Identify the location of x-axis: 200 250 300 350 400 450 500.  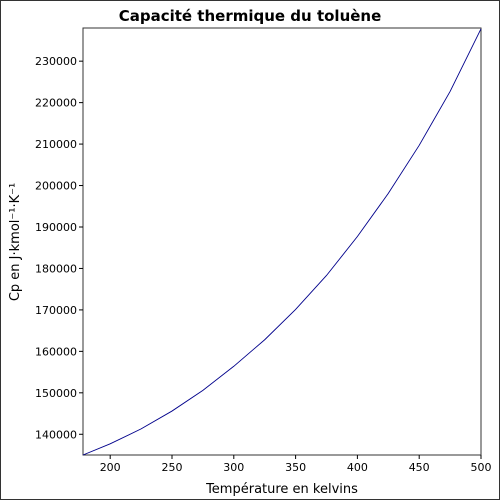
(296, 464).